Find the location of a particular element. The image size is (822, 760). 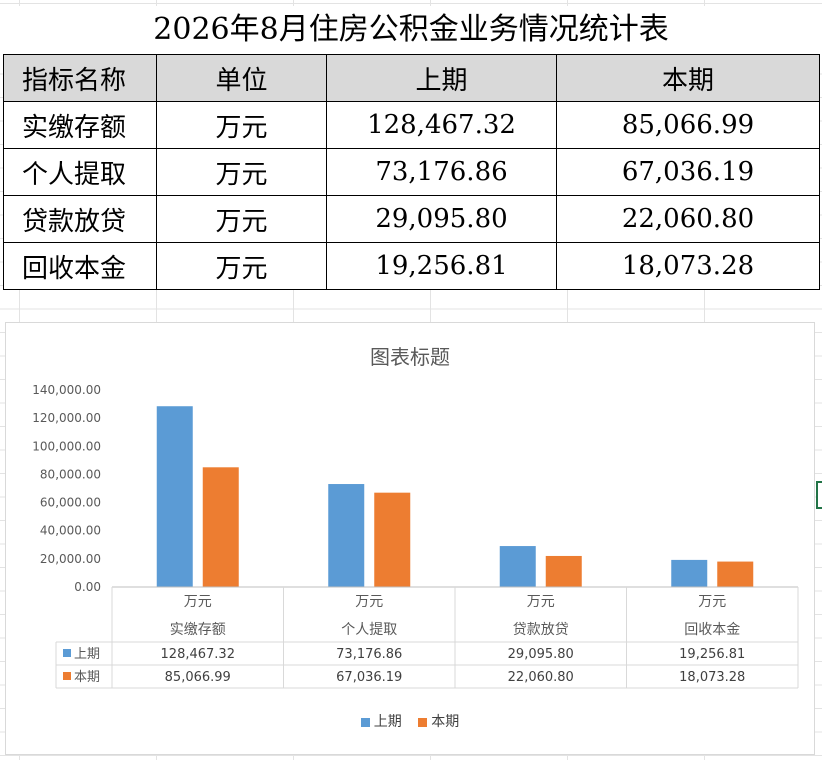

data-table-value: 67,036.19 is located at coordinates (369, 677).